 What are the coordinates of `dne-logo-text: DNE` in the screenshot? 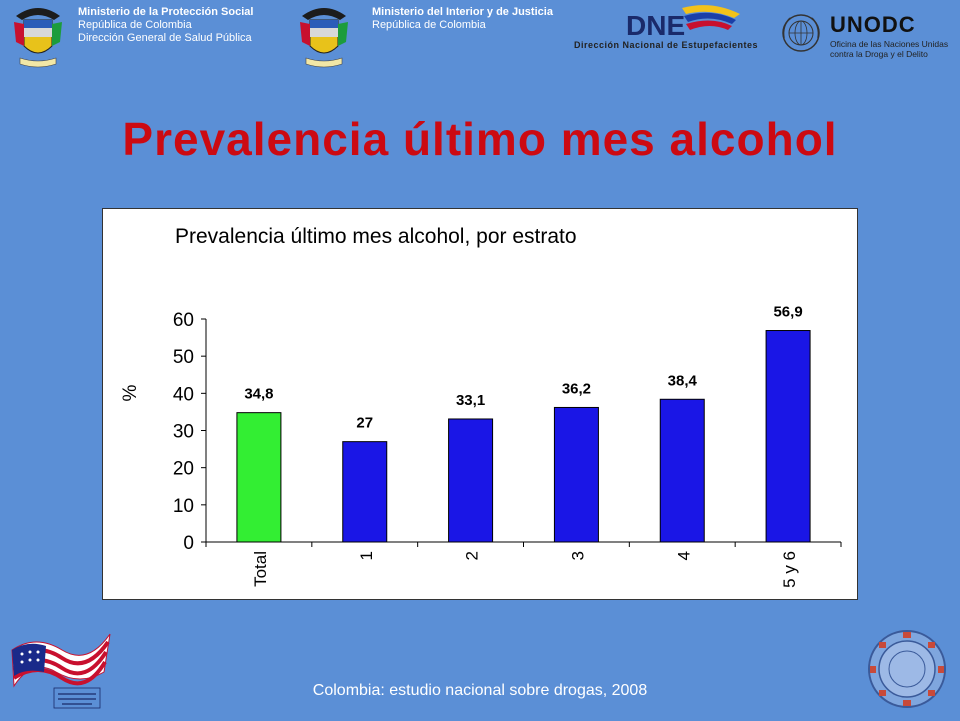 It's located at (655, 25).